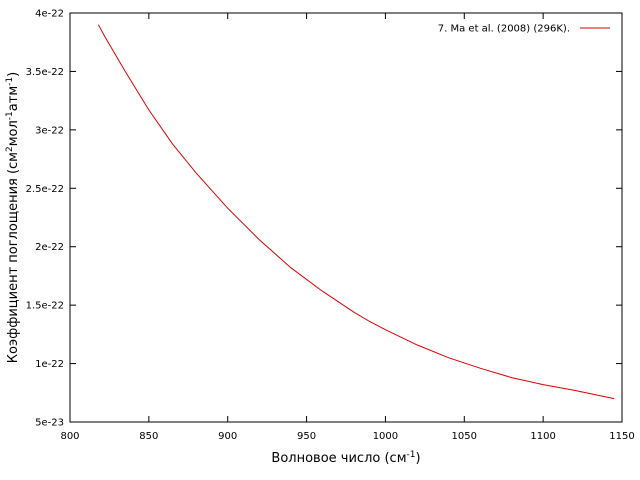 The width and height of the screenshot is (640, 480). What do you see at coordinates (464, 436) in the screenshot?
I see `x-tick-label: 1050` at bounding box center [464, 436].